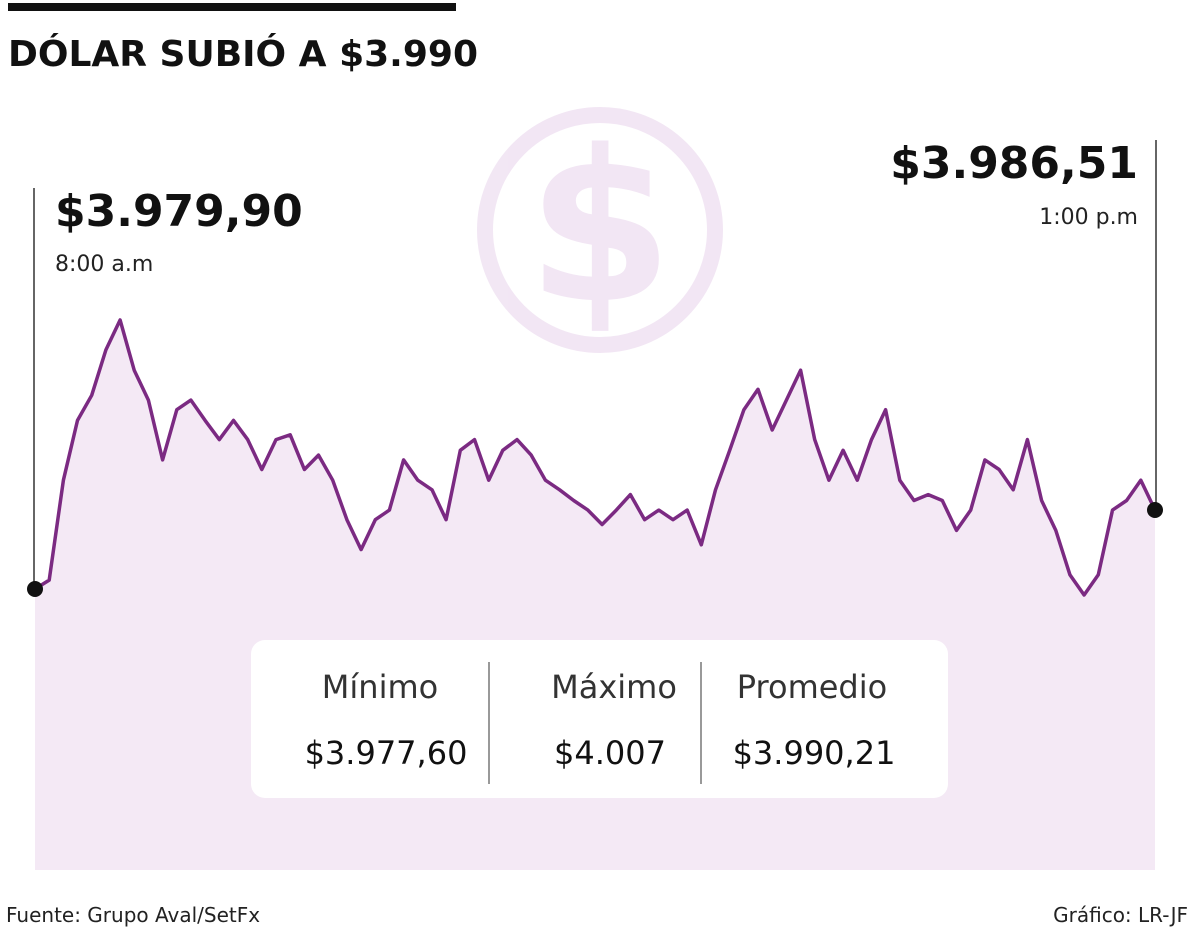 This screenshot has width=1200, height=933. Describe the element at coordinates (1120, 915) in the screenshot. I see `credit: Gráfico: LR-JF` at that location.